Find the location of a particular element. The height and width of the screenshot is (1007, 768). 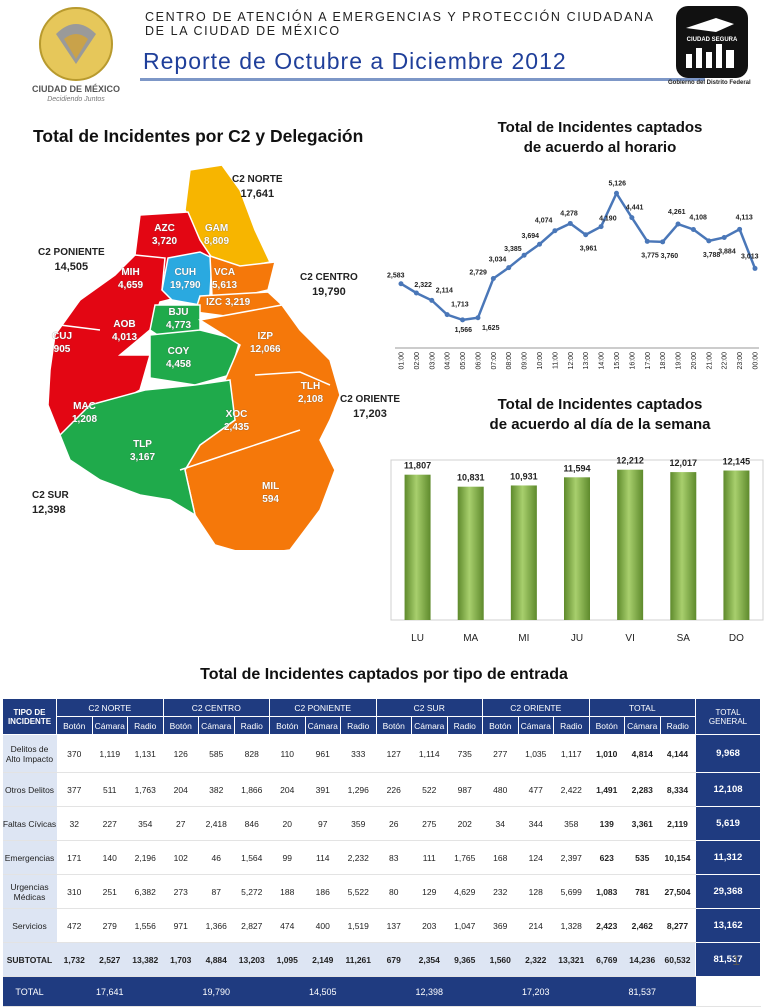

table-cell: 1,047 is located at coordinates (465, 925).